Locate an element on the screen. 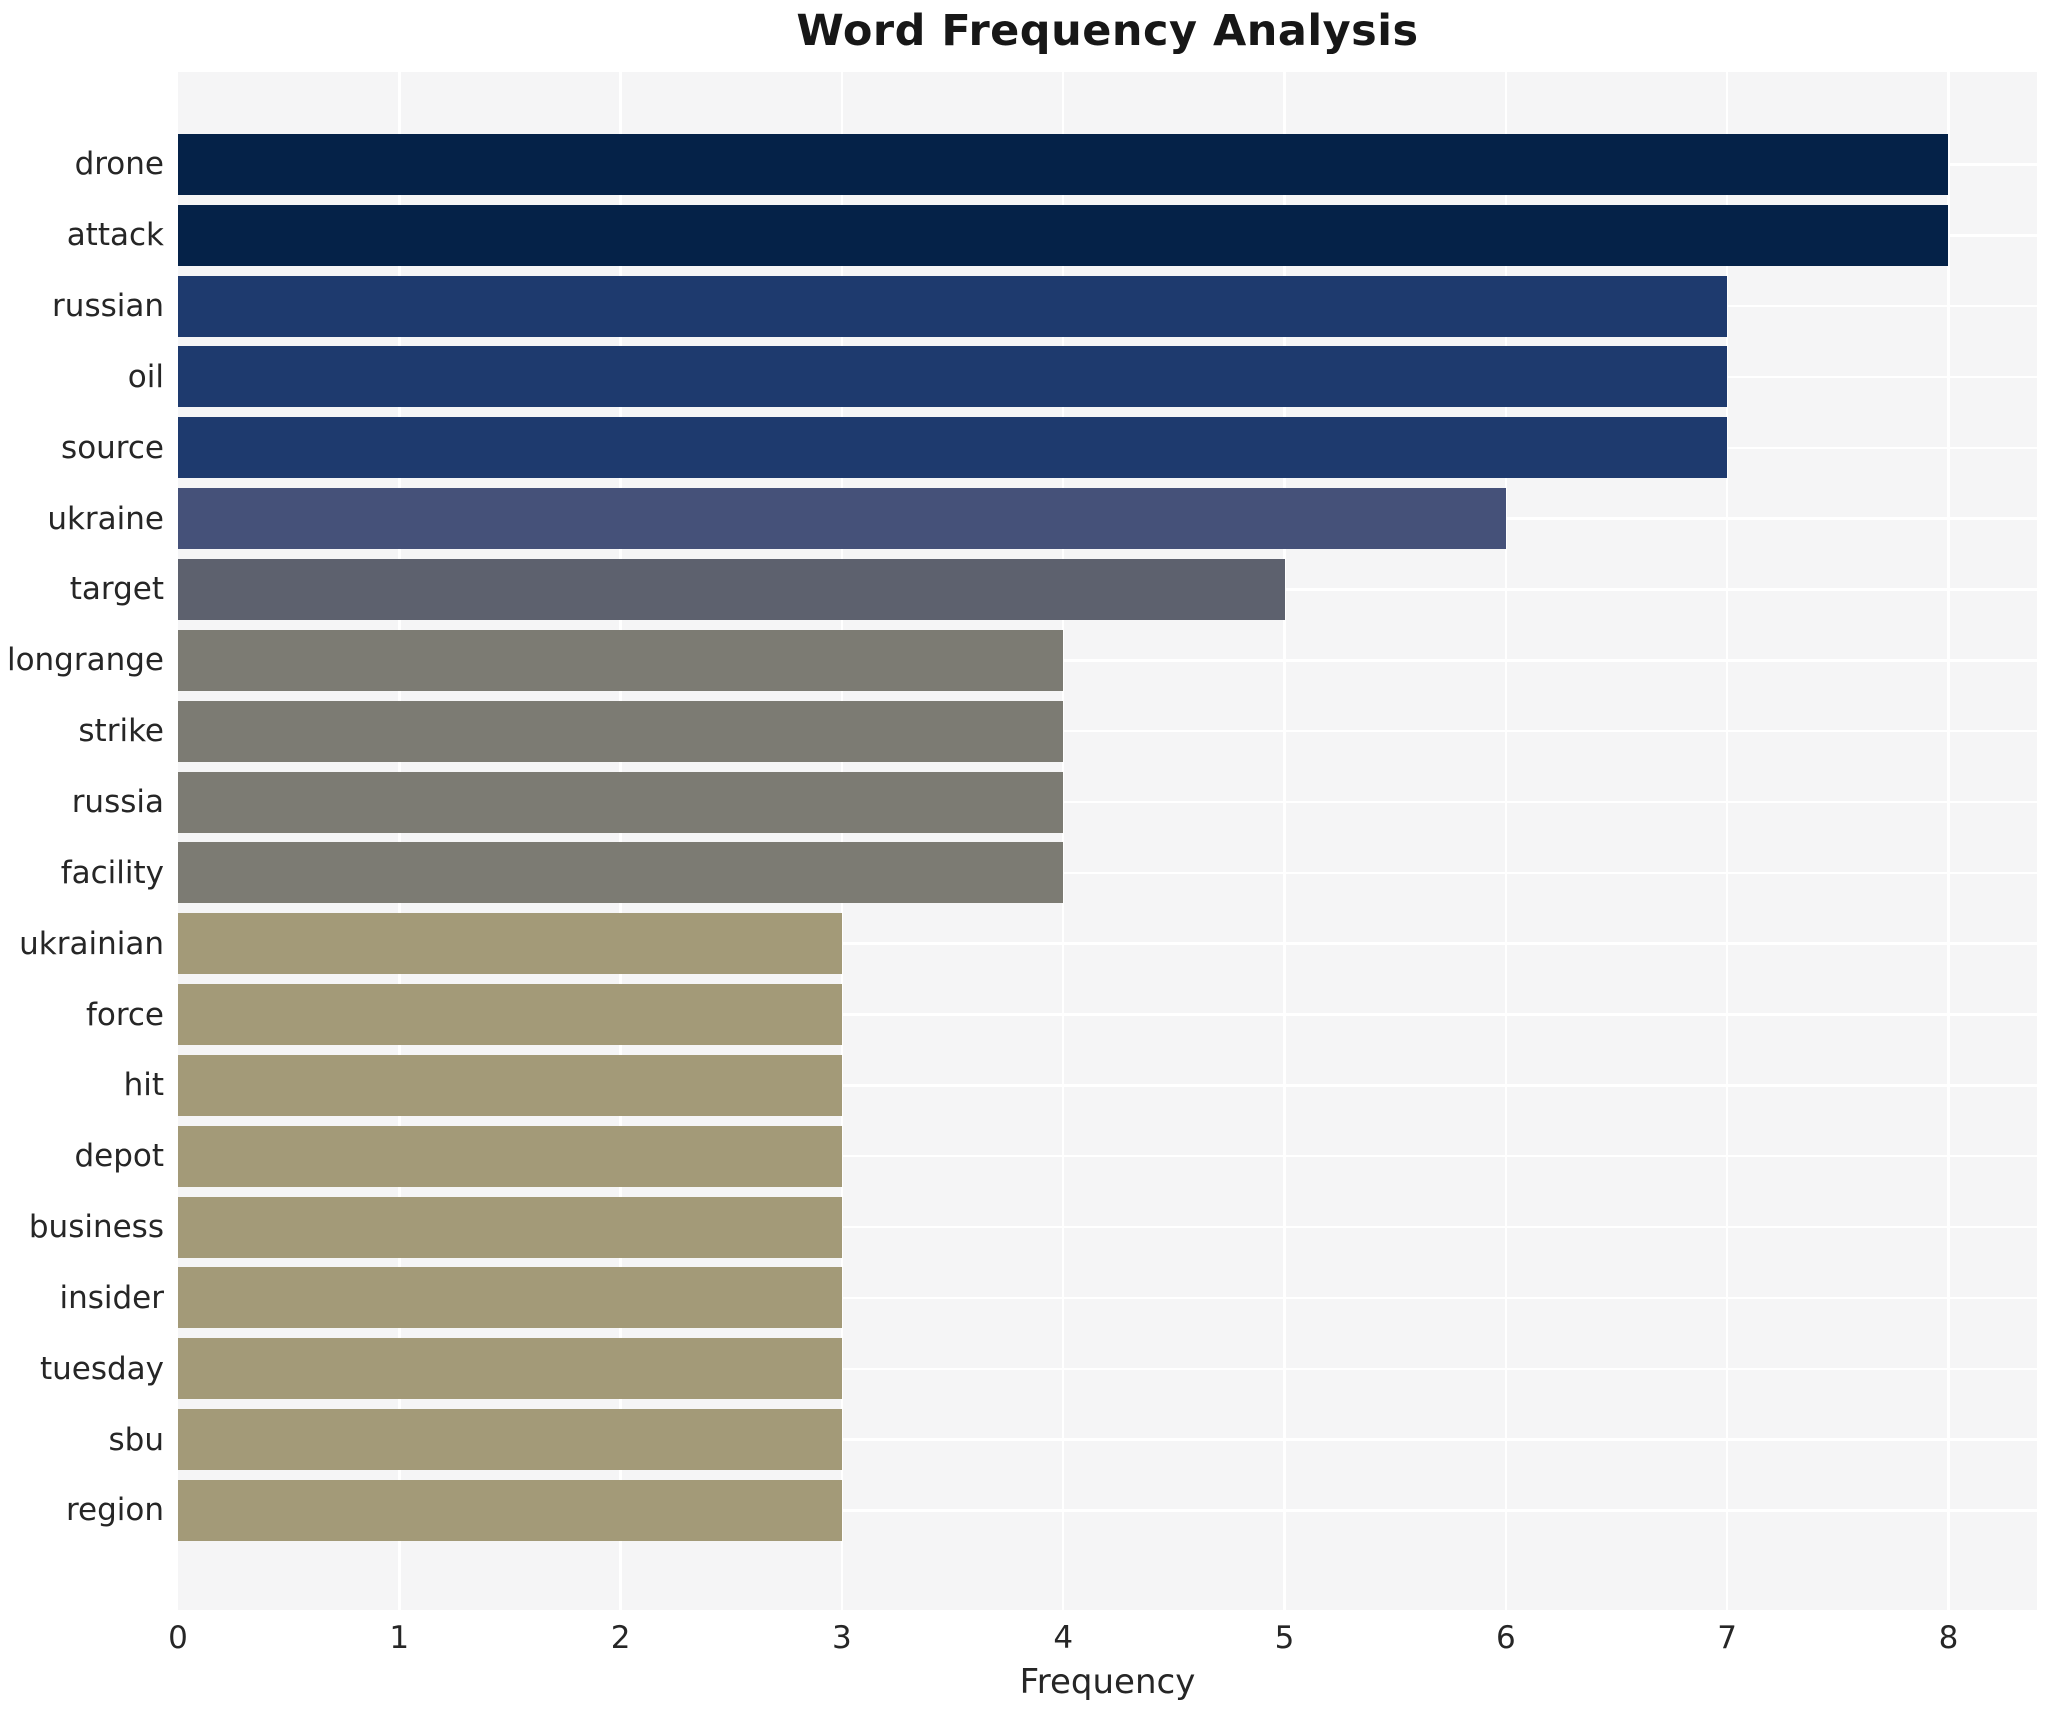 Image resolution: width=2058 pixels, height=1710 pixels. bar-sbu is located at coordinates (510, 1440).